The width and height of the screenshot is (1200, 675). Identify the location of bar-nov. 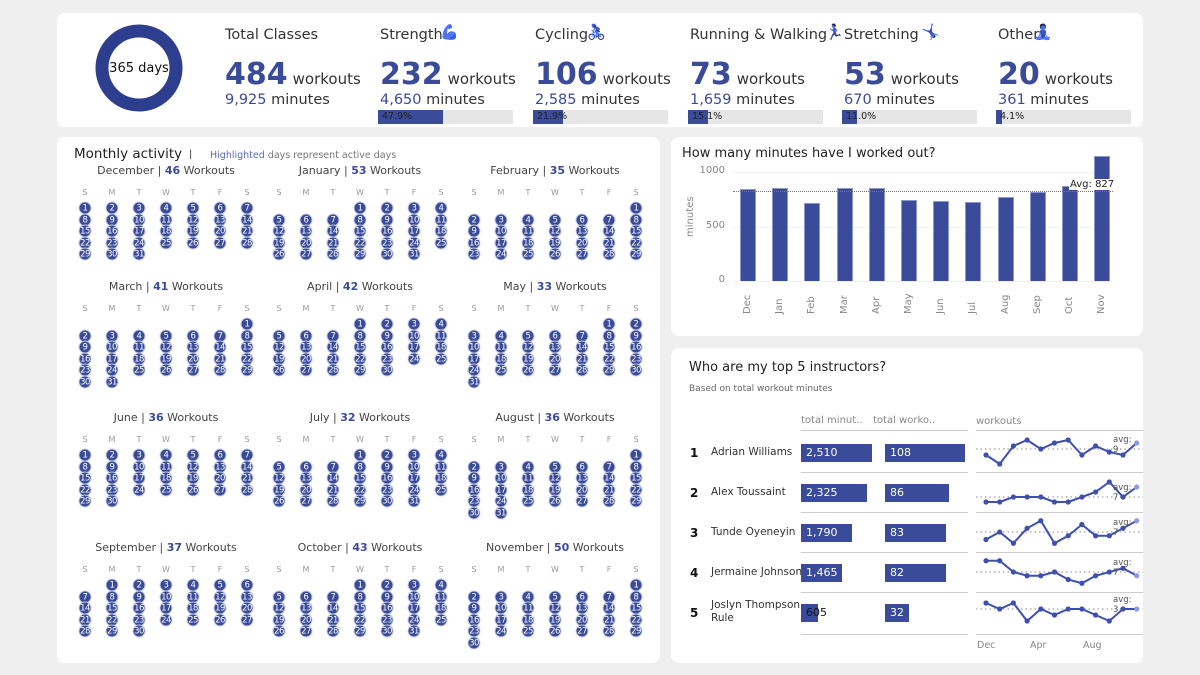
(1102, 218).